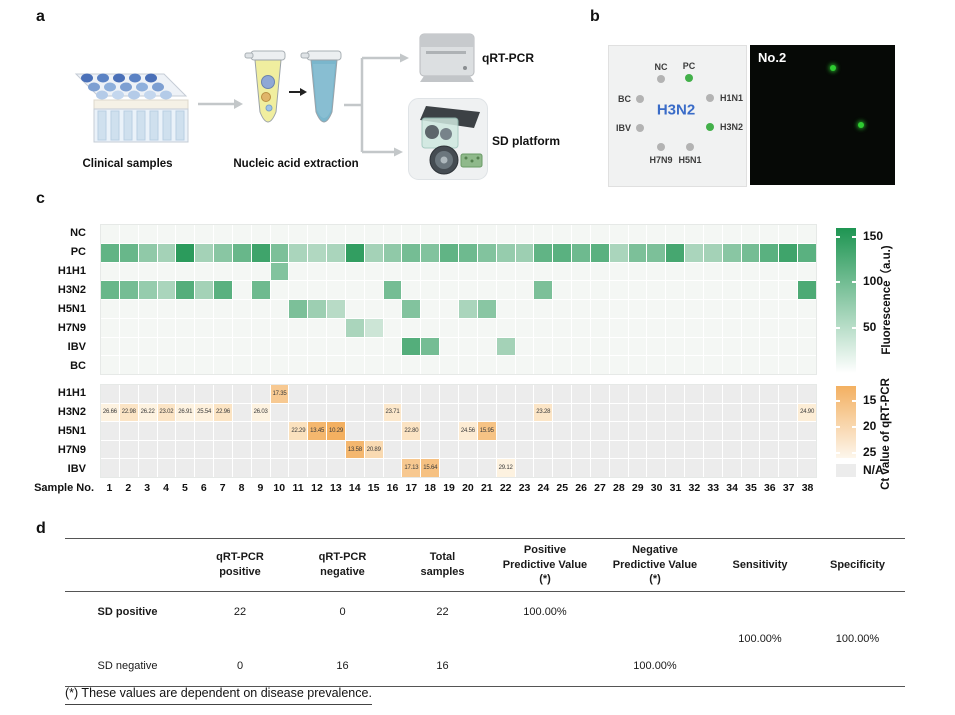 The height and width of the screenshot is (715, 955). I want to click on heatmap-row-label: PC, so click(78, 252).